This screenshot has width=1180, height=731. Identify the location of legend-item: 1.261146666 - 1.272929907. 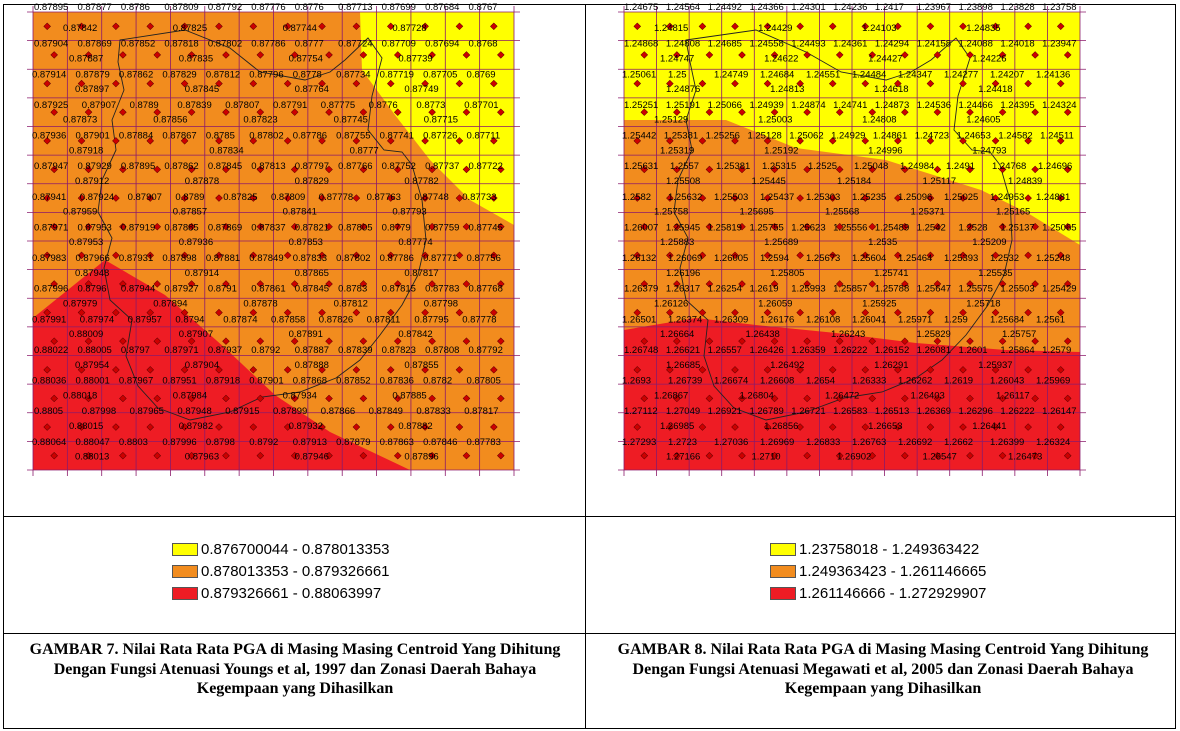
(878, 593).